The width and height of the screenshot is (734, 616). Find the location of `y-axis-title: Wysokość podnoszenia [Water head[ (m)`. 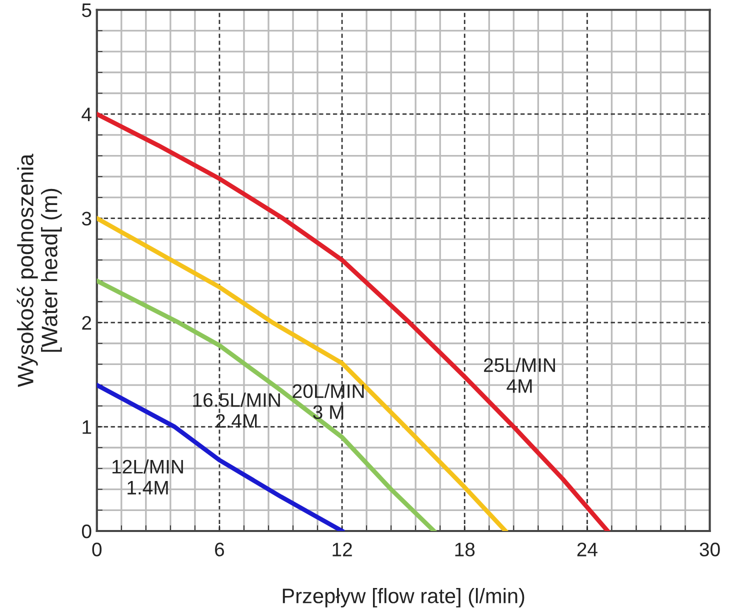

y-axis-title: Wysokość podnoszenia [Water head[ (m) is located at coordinates (39, 270).